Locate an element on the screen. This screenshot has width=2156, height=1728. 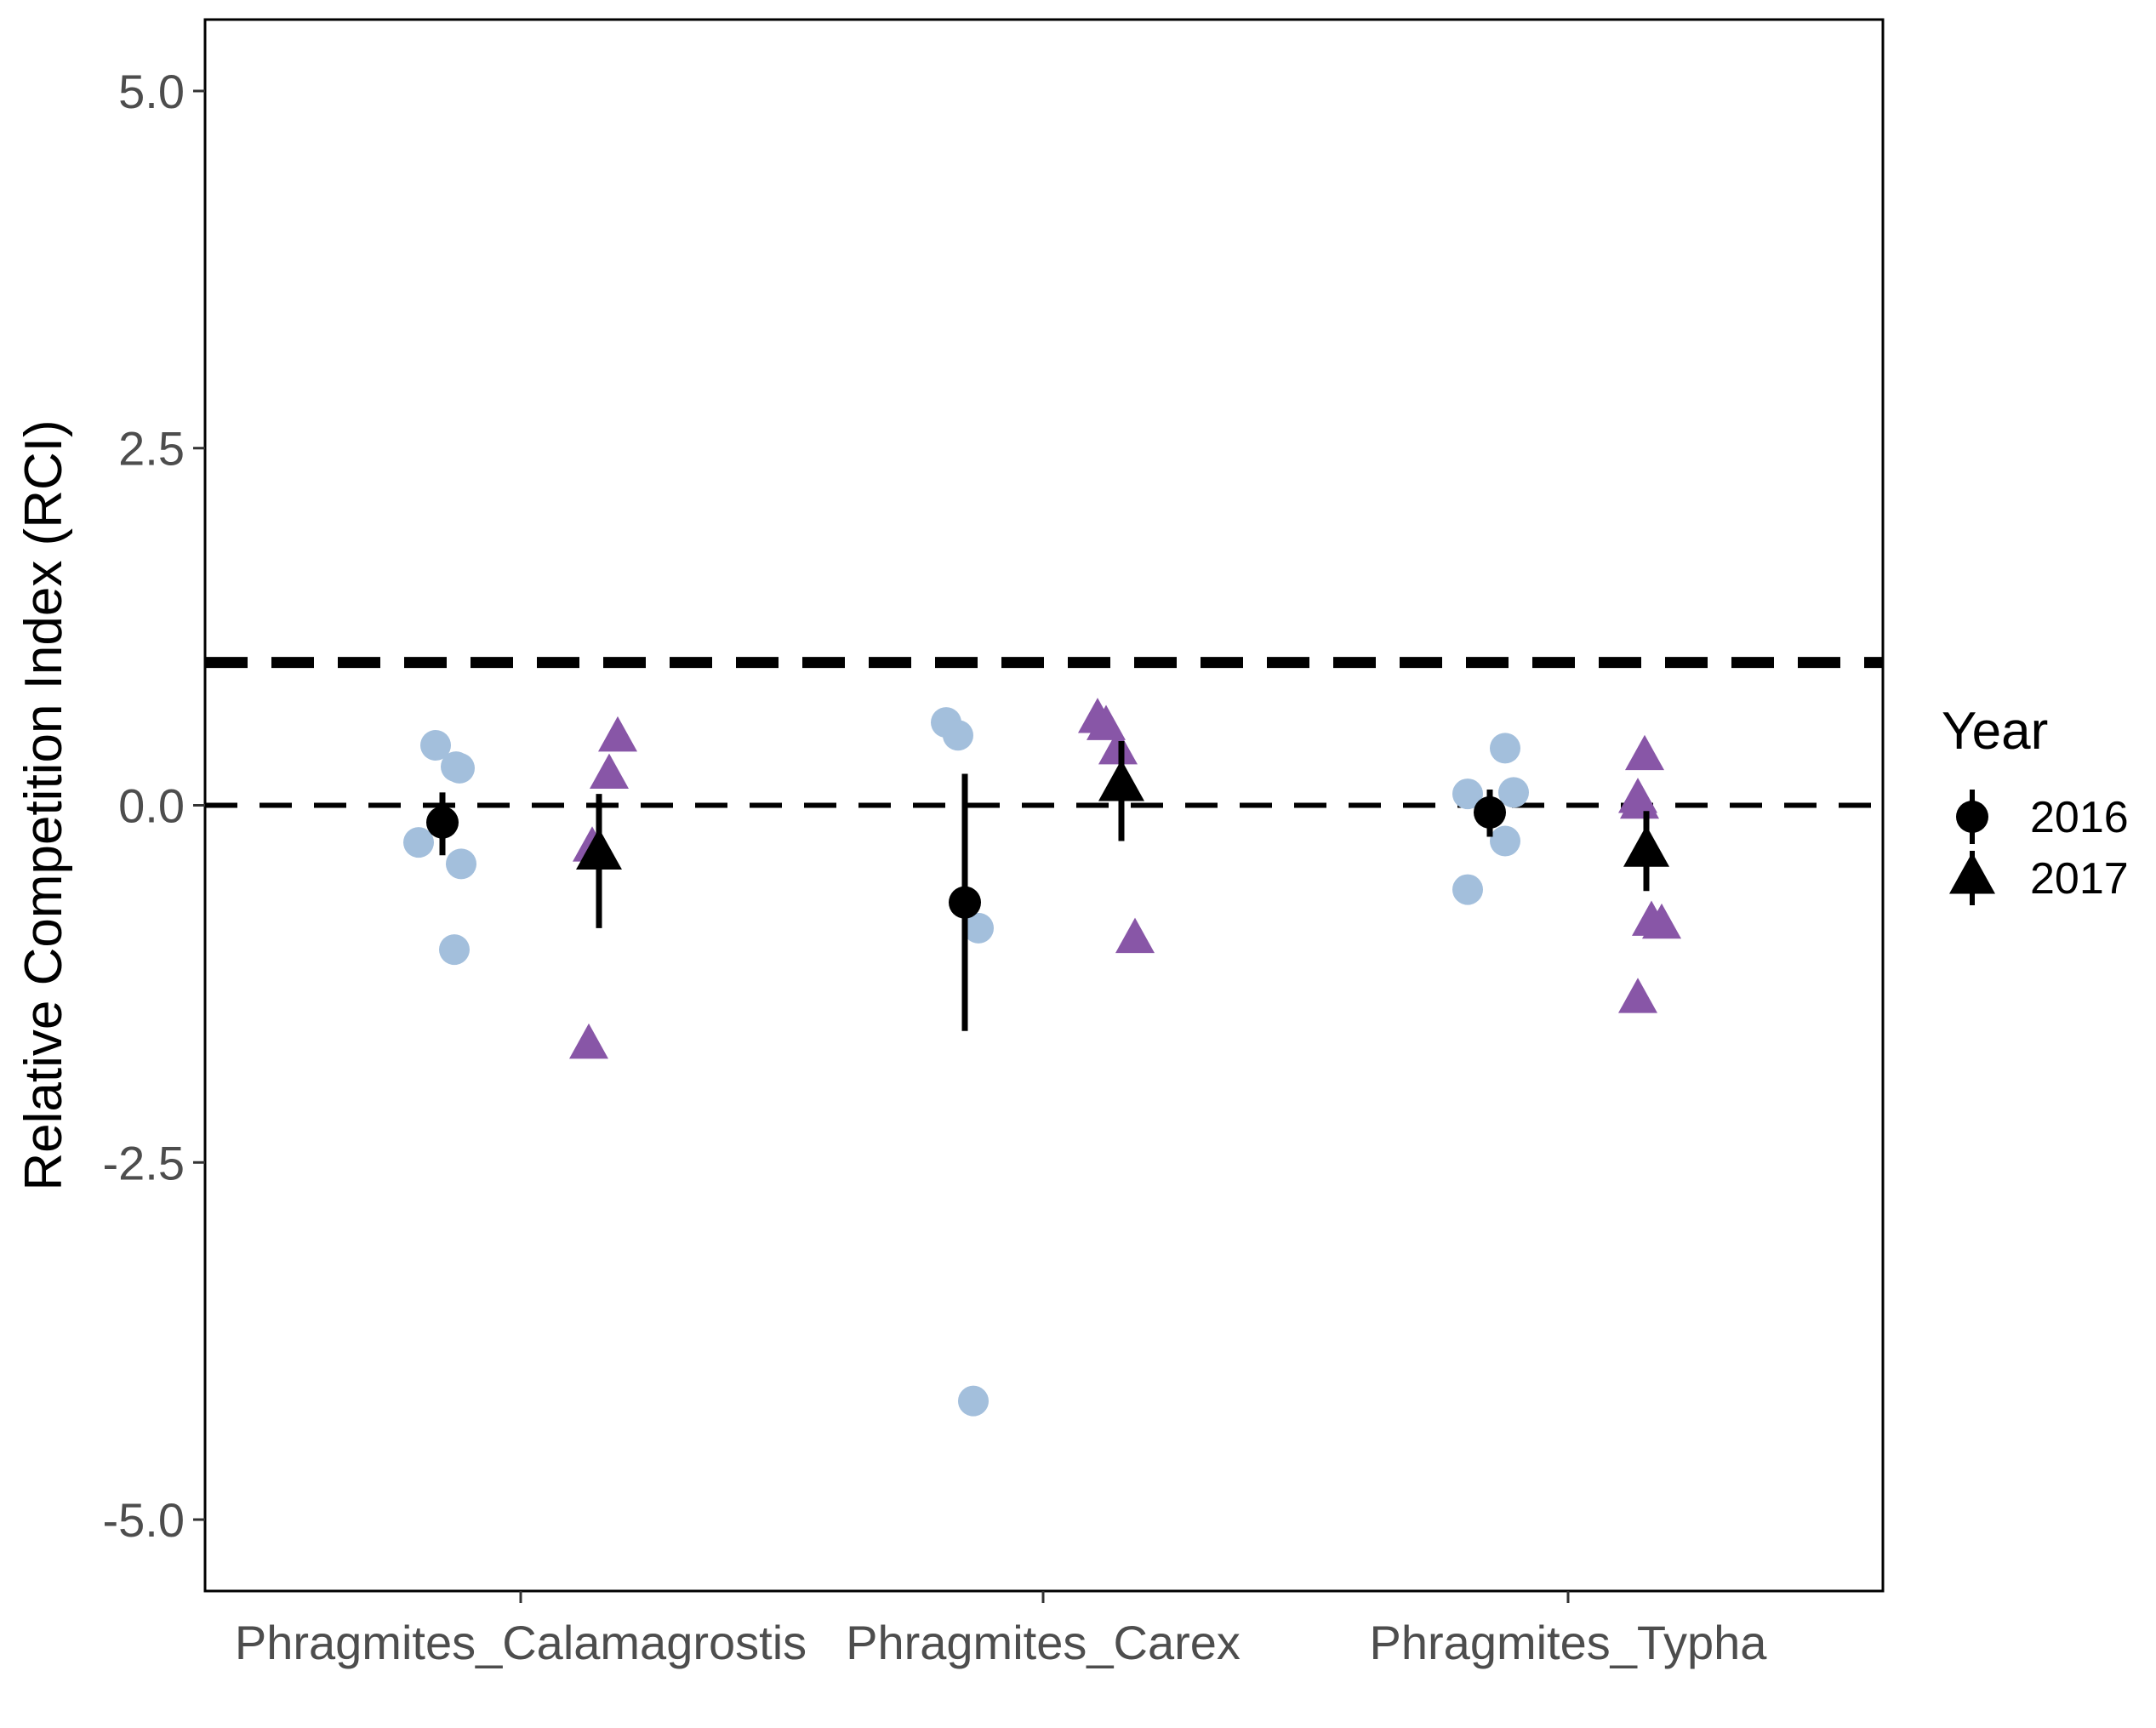
legend-label: 2016 is located at coordinates (2080, 818).